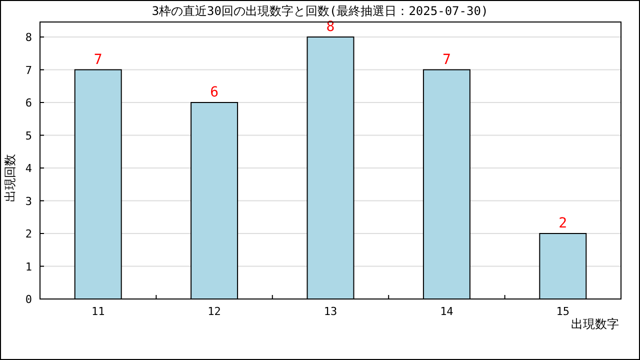  What do you see at coordinates (214, 311) in the screenshot?
I see `x-tick-label: 12` at bounding box center [214, 311].